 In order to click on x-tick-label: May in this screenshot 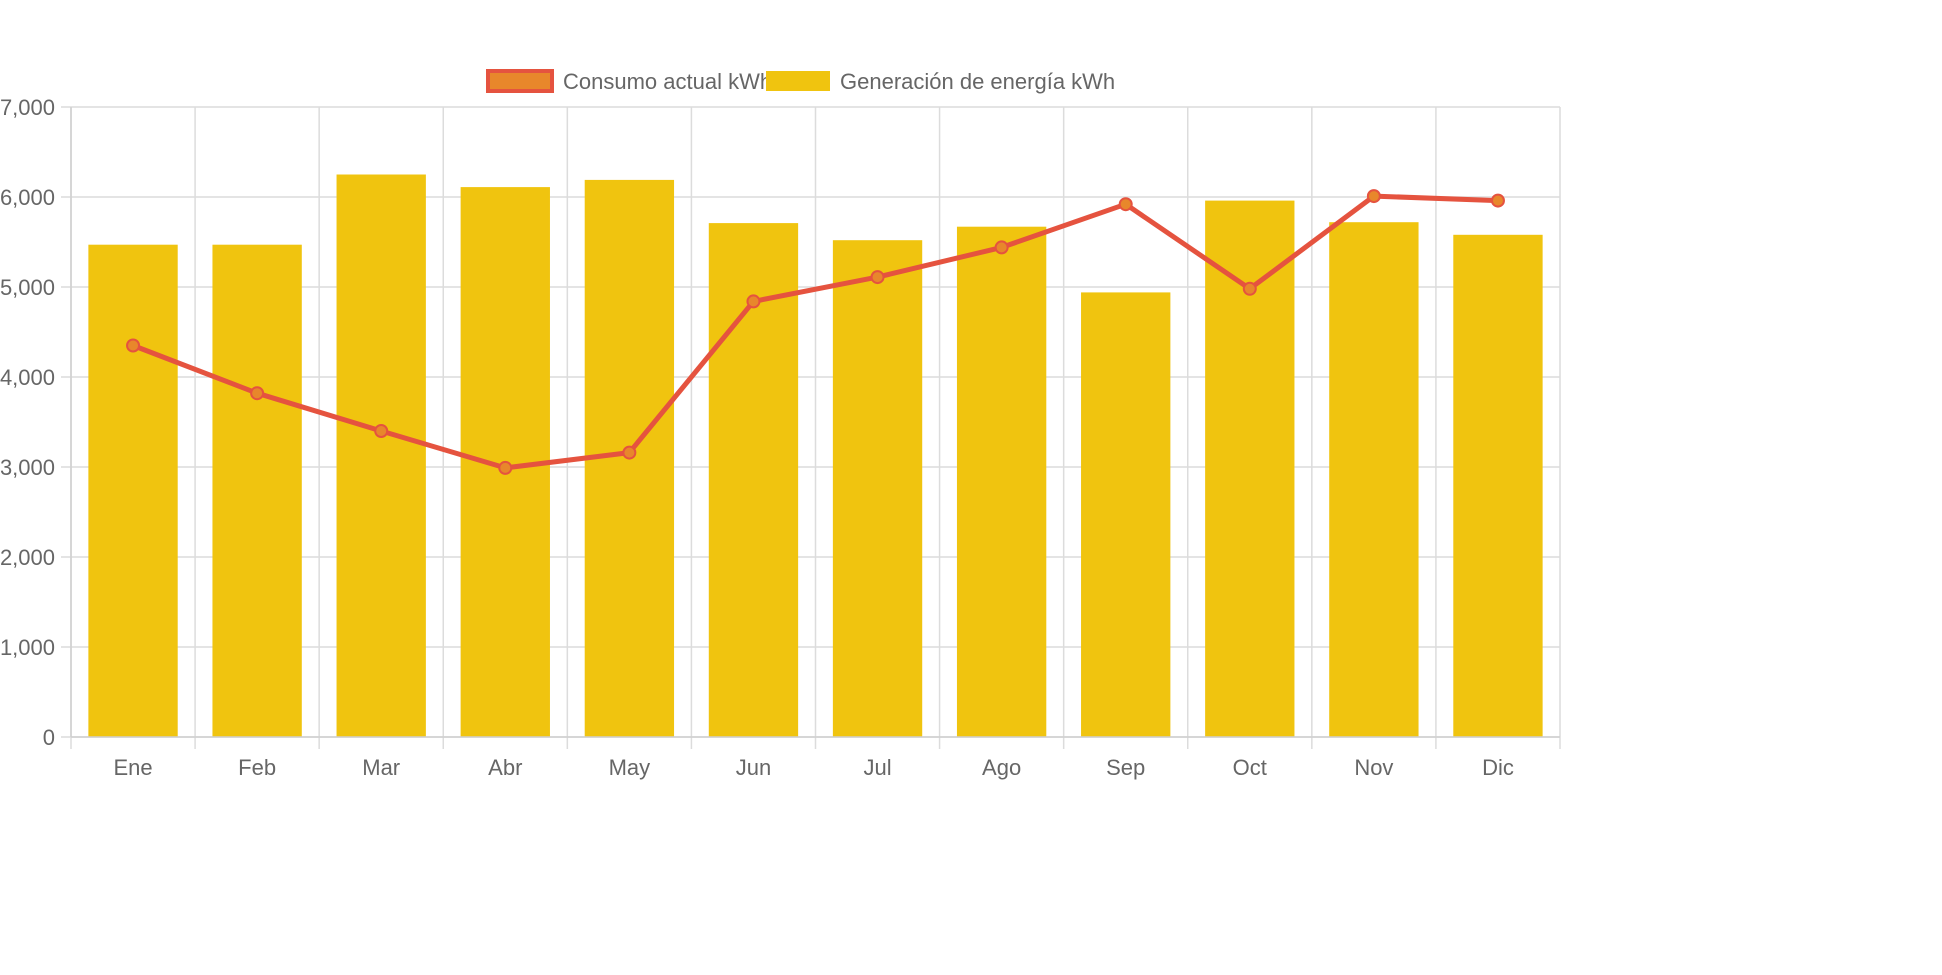, I will do `click(630, 767)`.